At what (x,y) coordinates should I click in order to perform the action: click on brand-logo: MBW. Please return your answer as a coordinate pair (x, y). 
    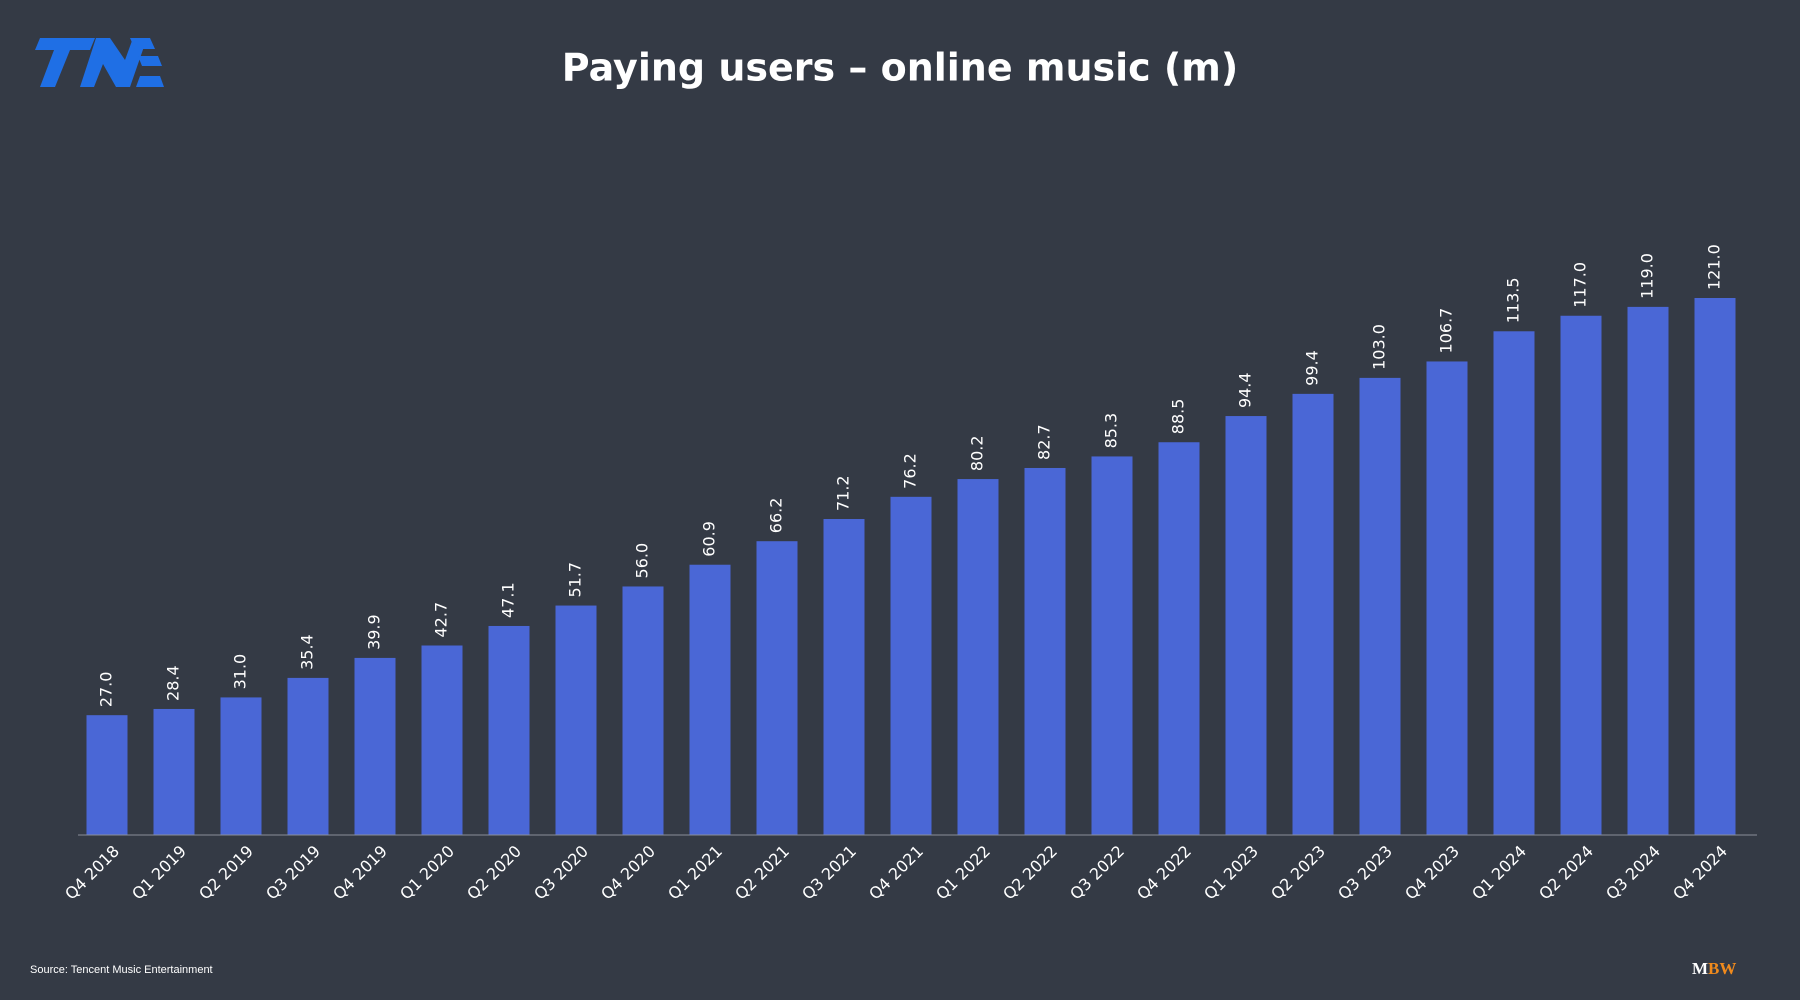
    Looking at the image, I should click on (1714, 968).